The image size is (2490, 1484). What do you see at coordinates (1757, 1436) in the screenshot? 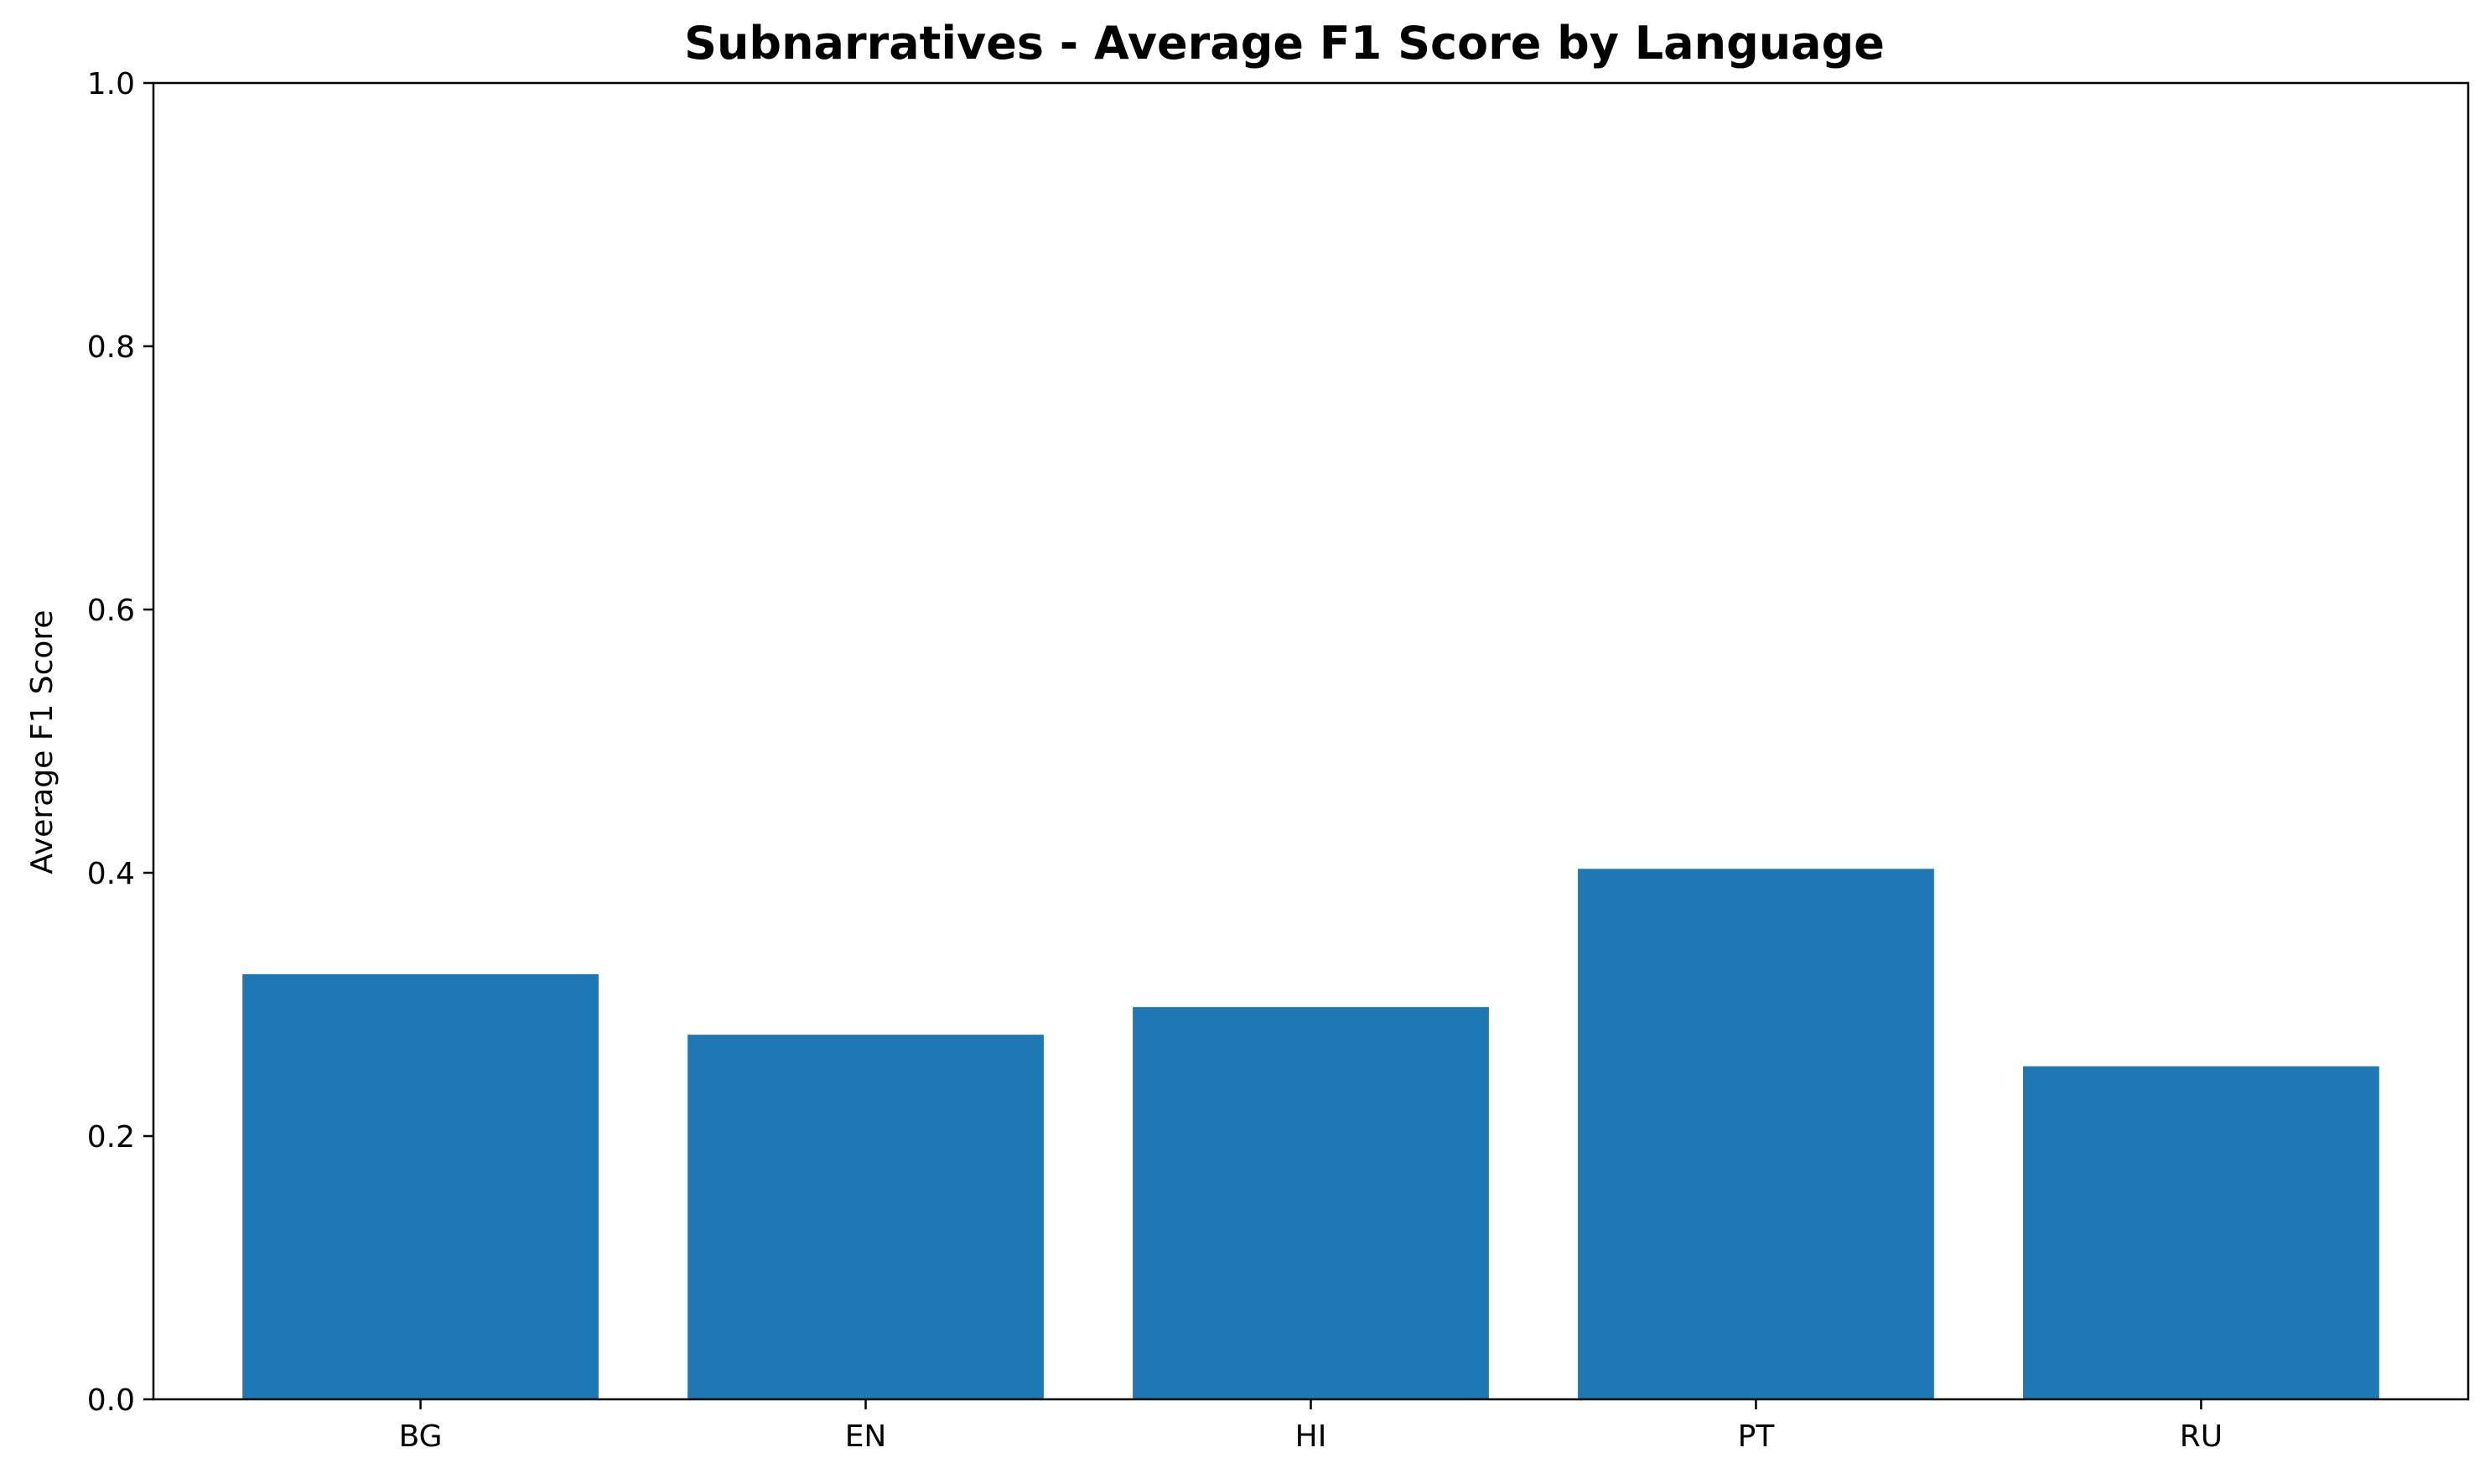
I see `x-tick-label-pt: PT` at bounding box center [1757, 1436].